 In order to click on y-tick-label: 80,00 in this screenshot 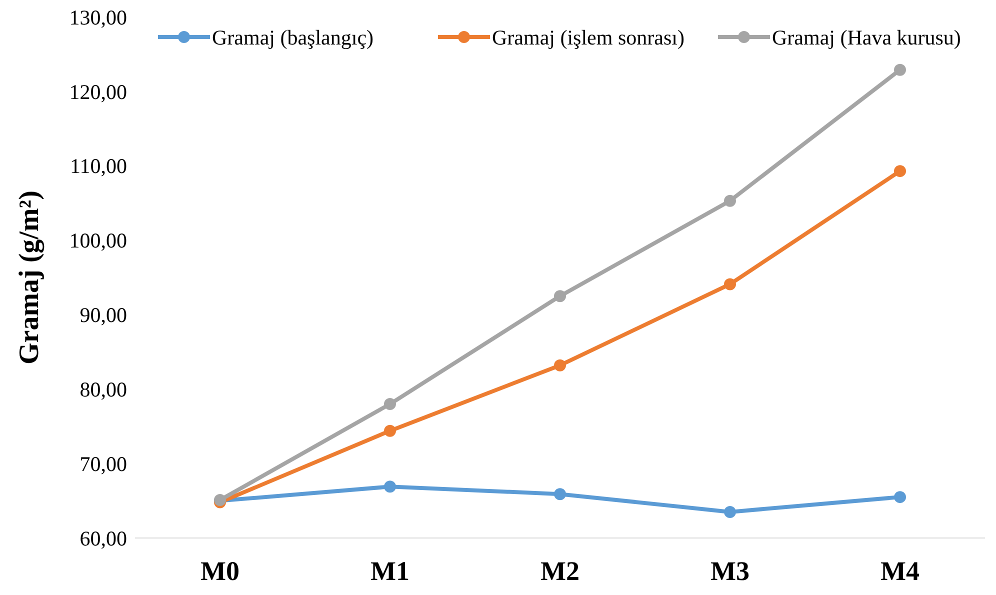, I will do `click(103, 389)`.